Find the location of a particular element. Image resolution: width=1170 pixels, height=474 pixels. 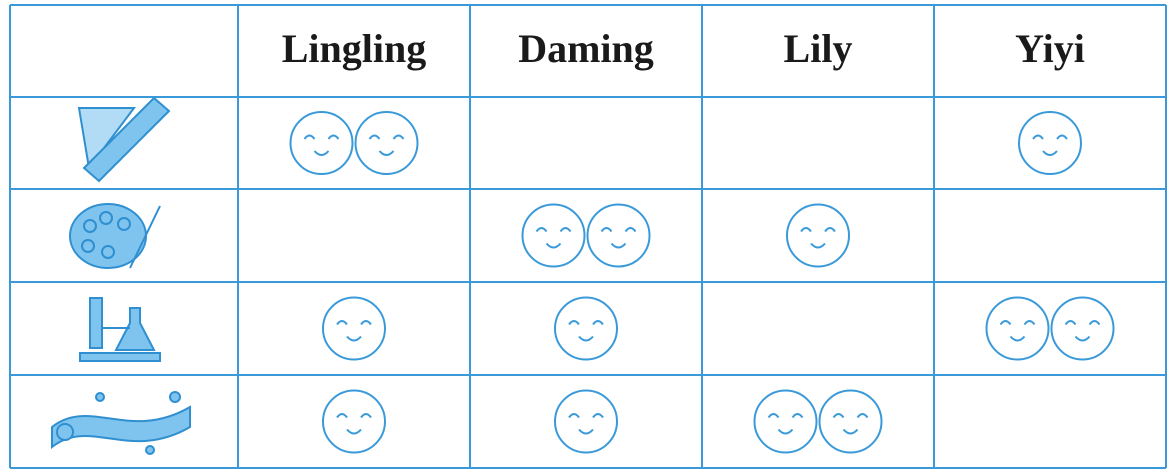

column-header: Yiyi is located at coordinates (1050, 48).